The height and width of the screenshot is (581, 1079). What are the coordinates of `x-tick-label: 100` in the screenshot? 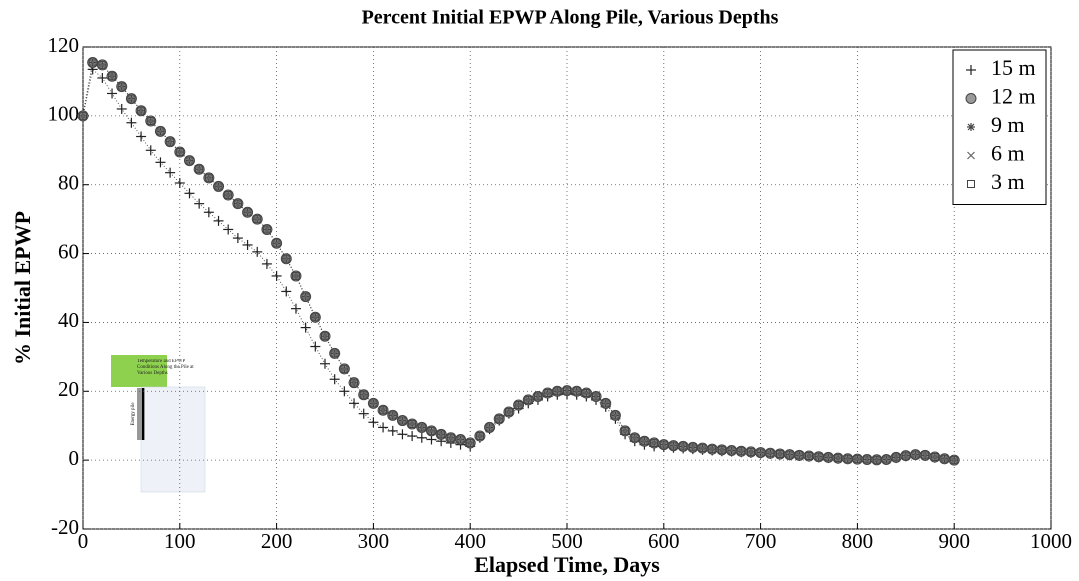 It's located at (180, 541).